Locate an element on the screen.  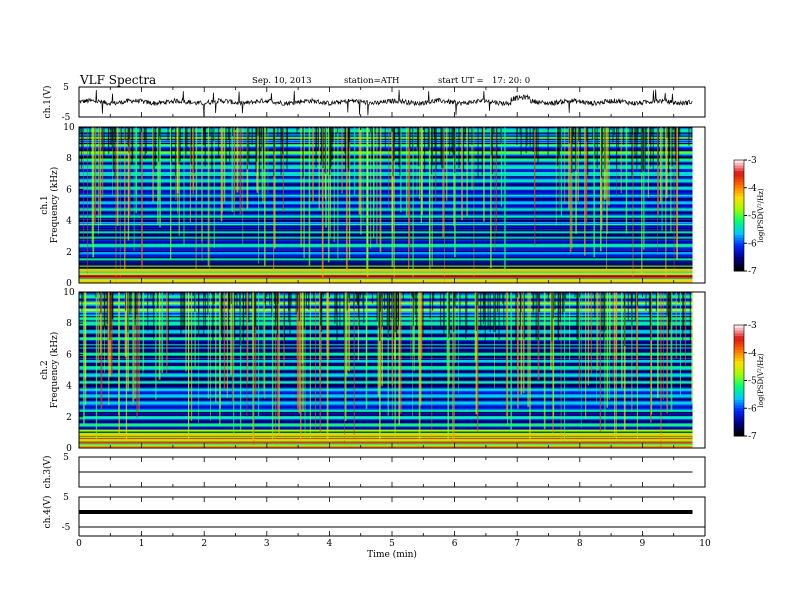
ch2-colorbar-tick-label: -7 is located at coordinates (752, 437).